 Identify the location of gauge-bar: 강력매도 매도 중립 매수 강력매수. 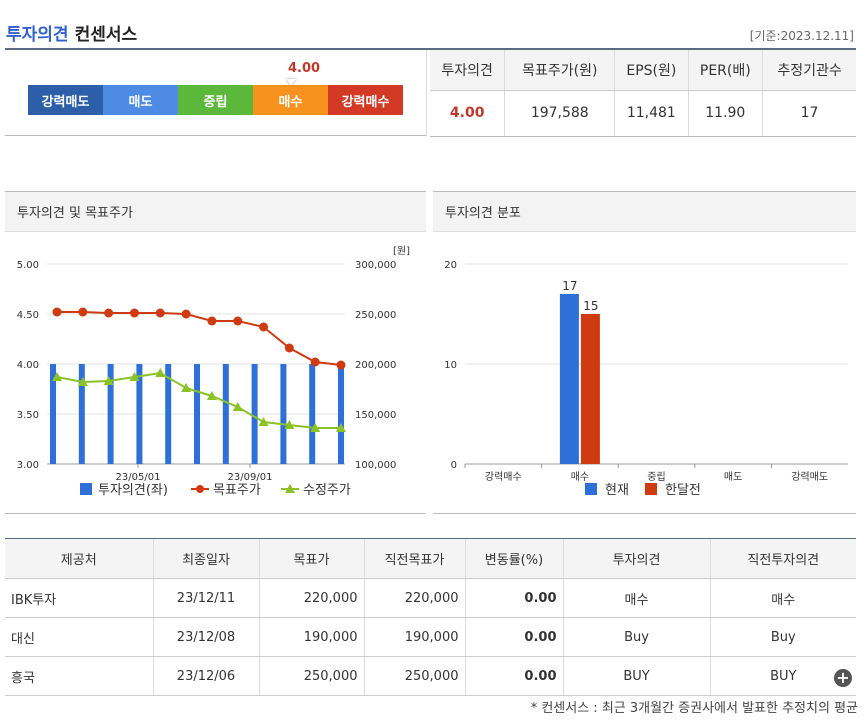
(215, 100).